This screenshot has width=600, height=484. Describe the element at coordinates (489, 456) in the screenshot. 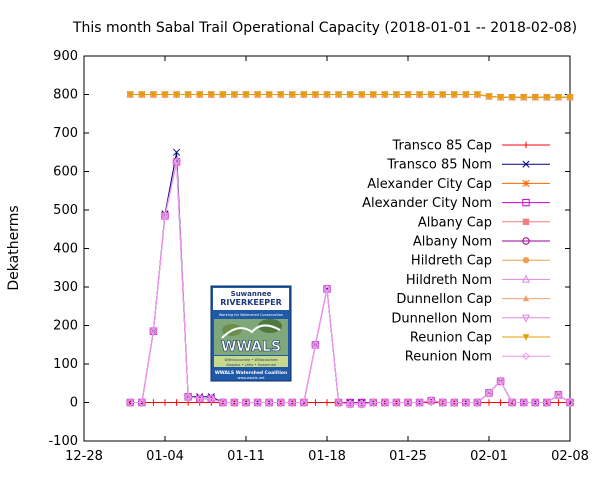

I see `x-tick-label: 02-01` at that location.